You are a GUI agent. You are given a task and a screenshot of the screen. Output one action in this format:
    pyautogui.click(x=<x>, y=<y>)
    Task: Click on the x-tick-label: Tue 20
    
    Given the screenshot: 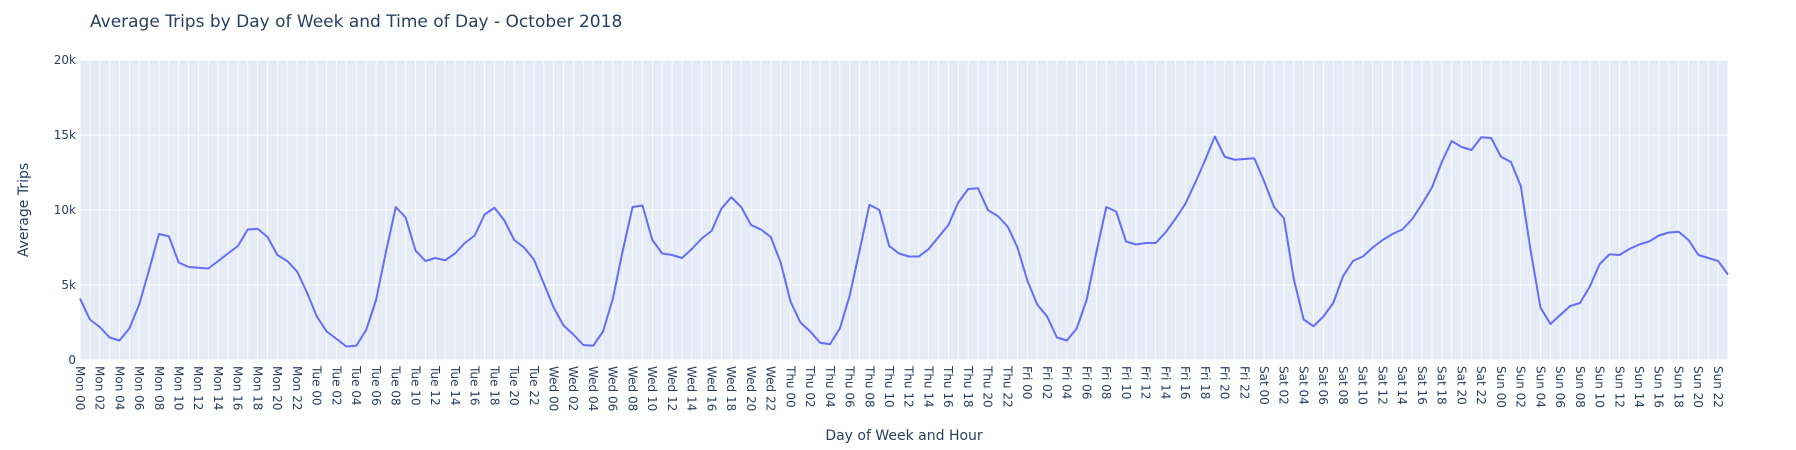 What is the action you would take?
    pyautogui.click(x=514, y=385)
    